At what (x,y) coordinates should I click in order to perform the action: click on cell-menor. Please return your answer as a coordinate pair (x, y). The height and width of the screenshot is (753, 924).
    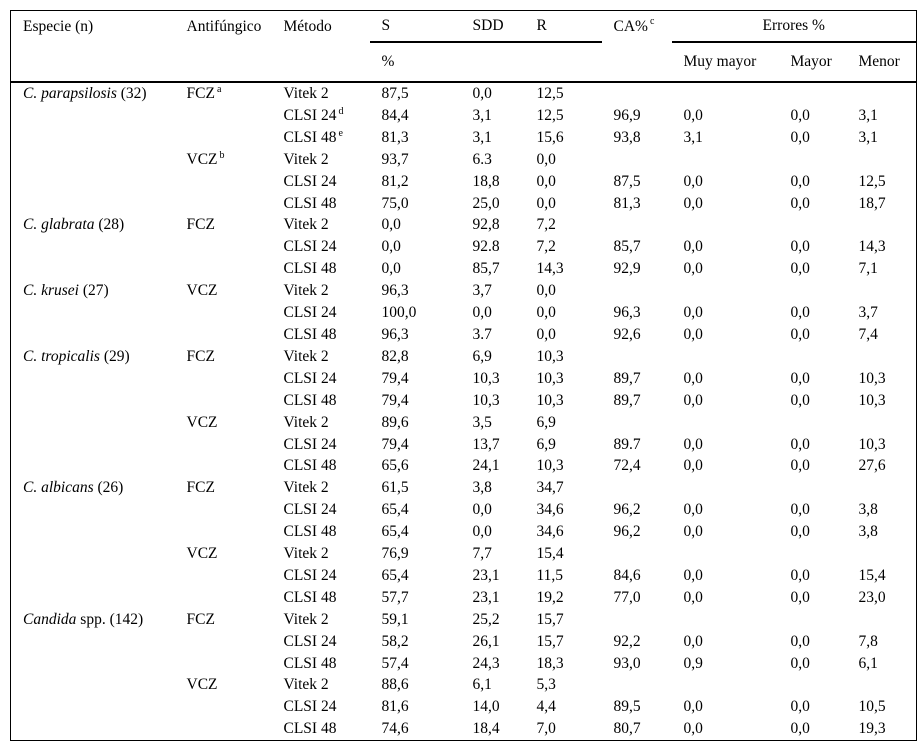
    Looking at the image, I should click on (882, 423).